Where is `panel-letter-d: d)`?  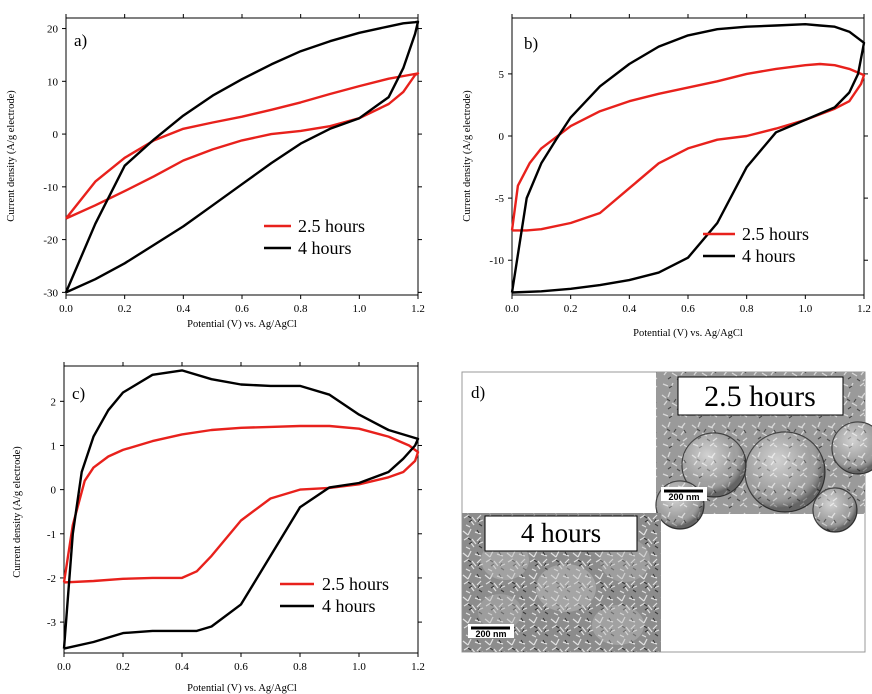
panel-letter-d: d) is located at coordinates (478, 392).